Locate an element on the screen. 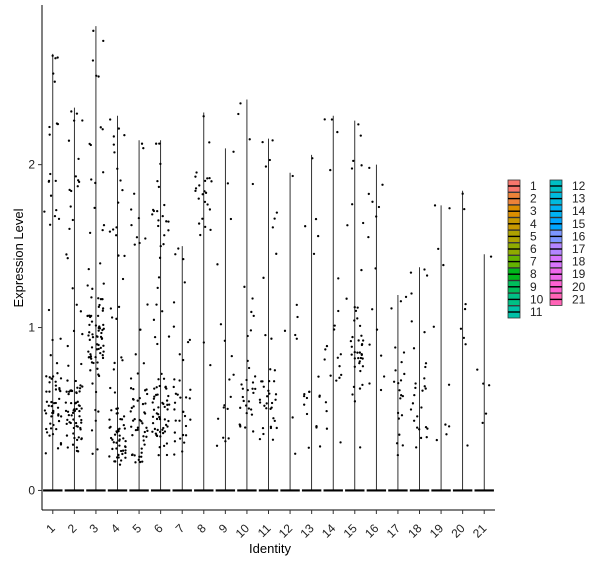 Image resolution: width=600 pixels, height=568 pixels. x-tick-label: 3 is located at coordinates (93, 528).